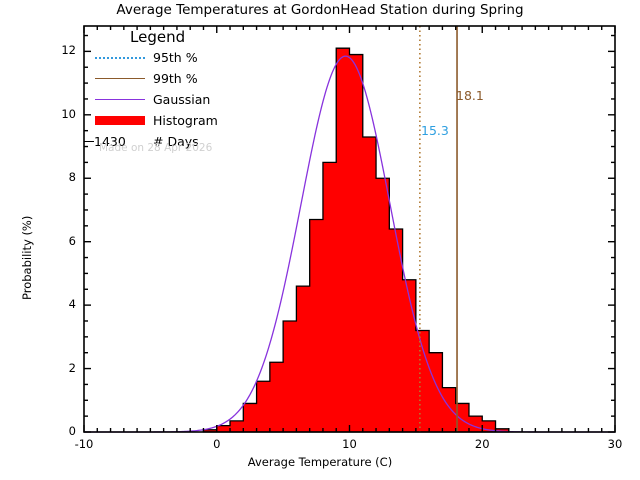  I want to click on watermark-text: Made on 28 Apr 2026, so click(156, 148).